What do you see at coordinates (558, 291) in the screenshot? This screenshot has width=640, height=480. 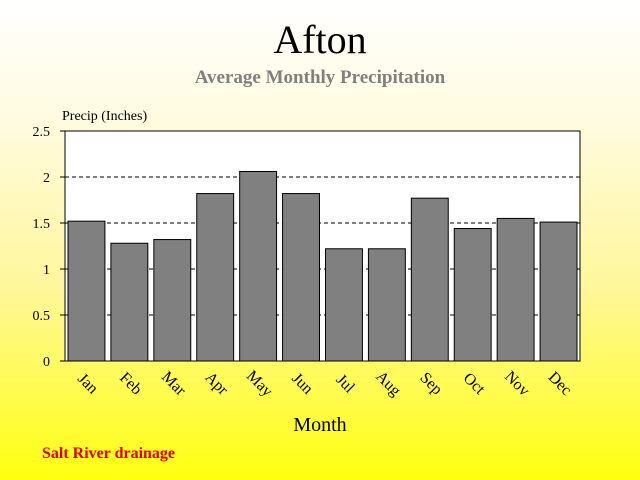 I see `bar-dec` at bounding box center [558, 291].